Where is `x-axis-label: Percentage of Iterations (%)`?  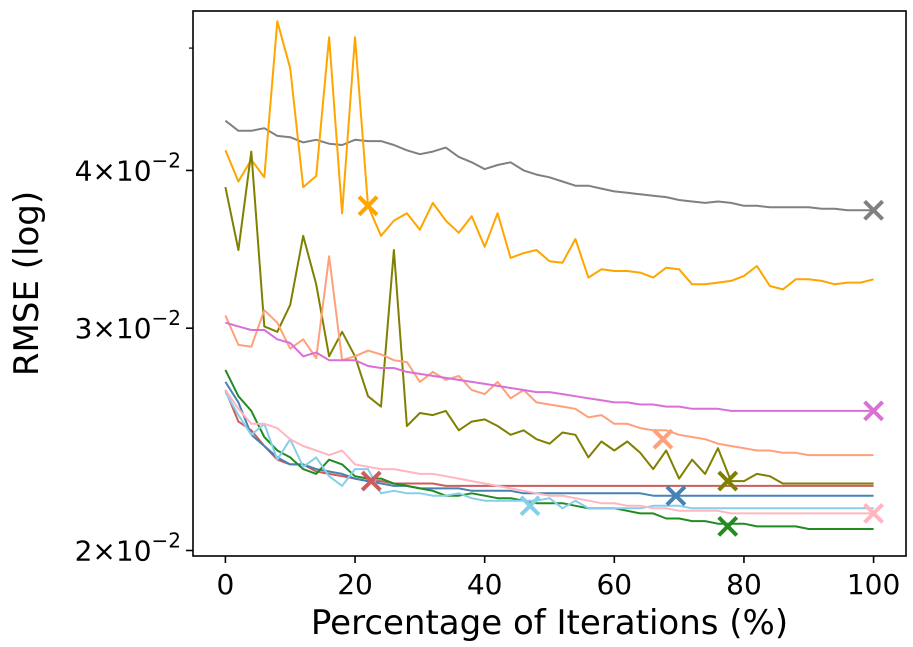 x-axis-label: Percentage of Iterations (%) is located at coordinates (549, 623).